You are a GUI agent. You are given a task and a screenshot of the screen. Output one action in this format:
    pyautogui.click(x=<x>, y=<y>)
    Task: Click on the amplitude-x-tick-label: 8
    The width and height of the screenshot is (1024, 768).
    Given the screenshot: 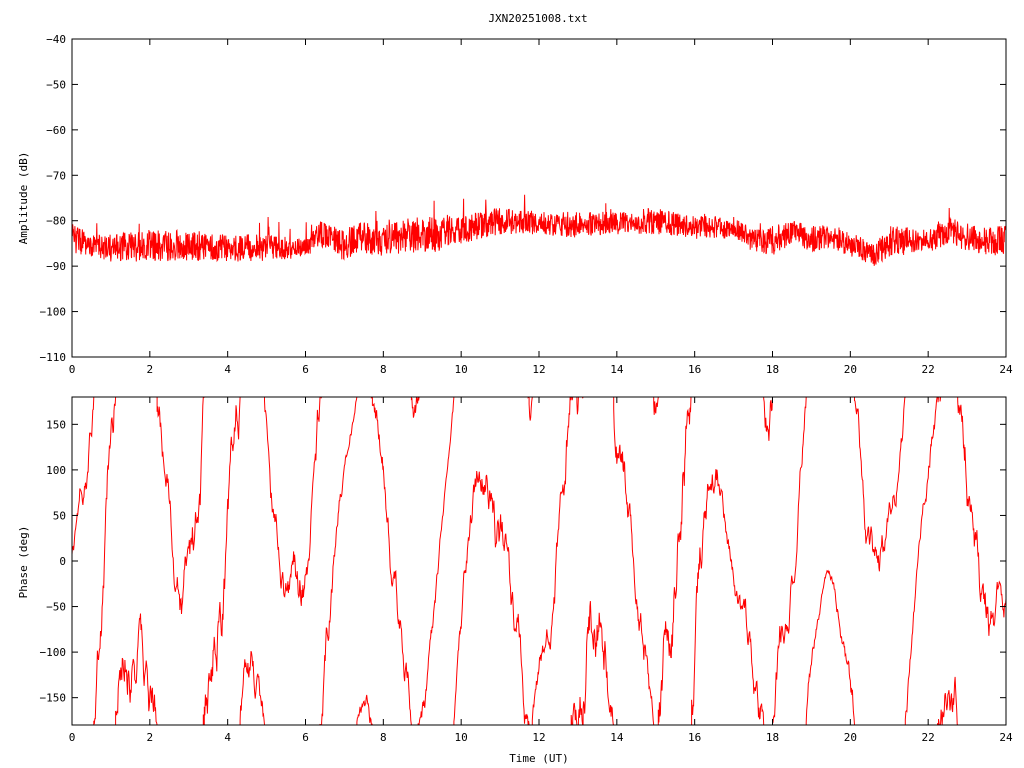 What is the action you would take?
    pyautogui.click(x=383, y=369)
    